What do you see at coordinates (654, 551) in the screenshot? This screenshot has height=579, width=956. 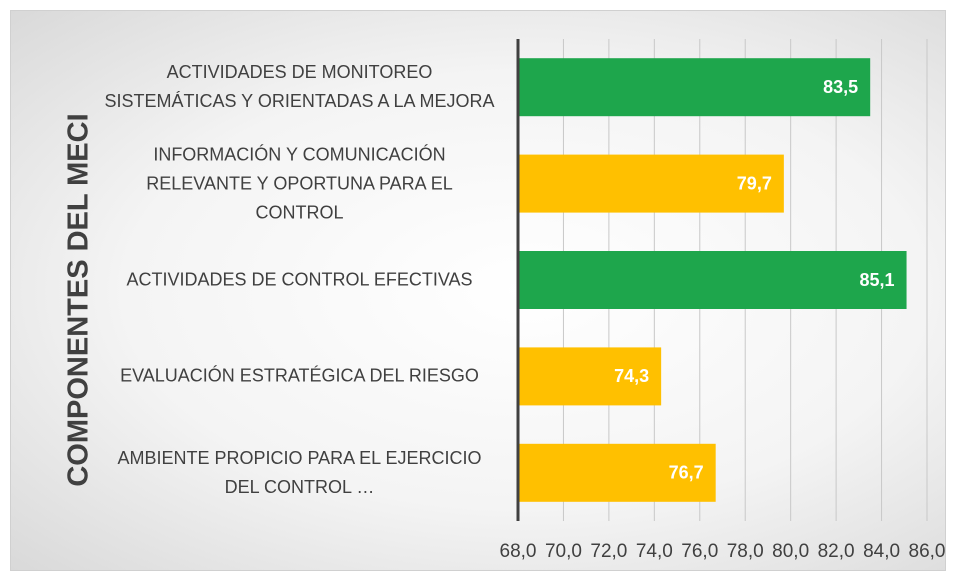 I see `x-tick-label: 74,0` at bounding box center [654, 551].